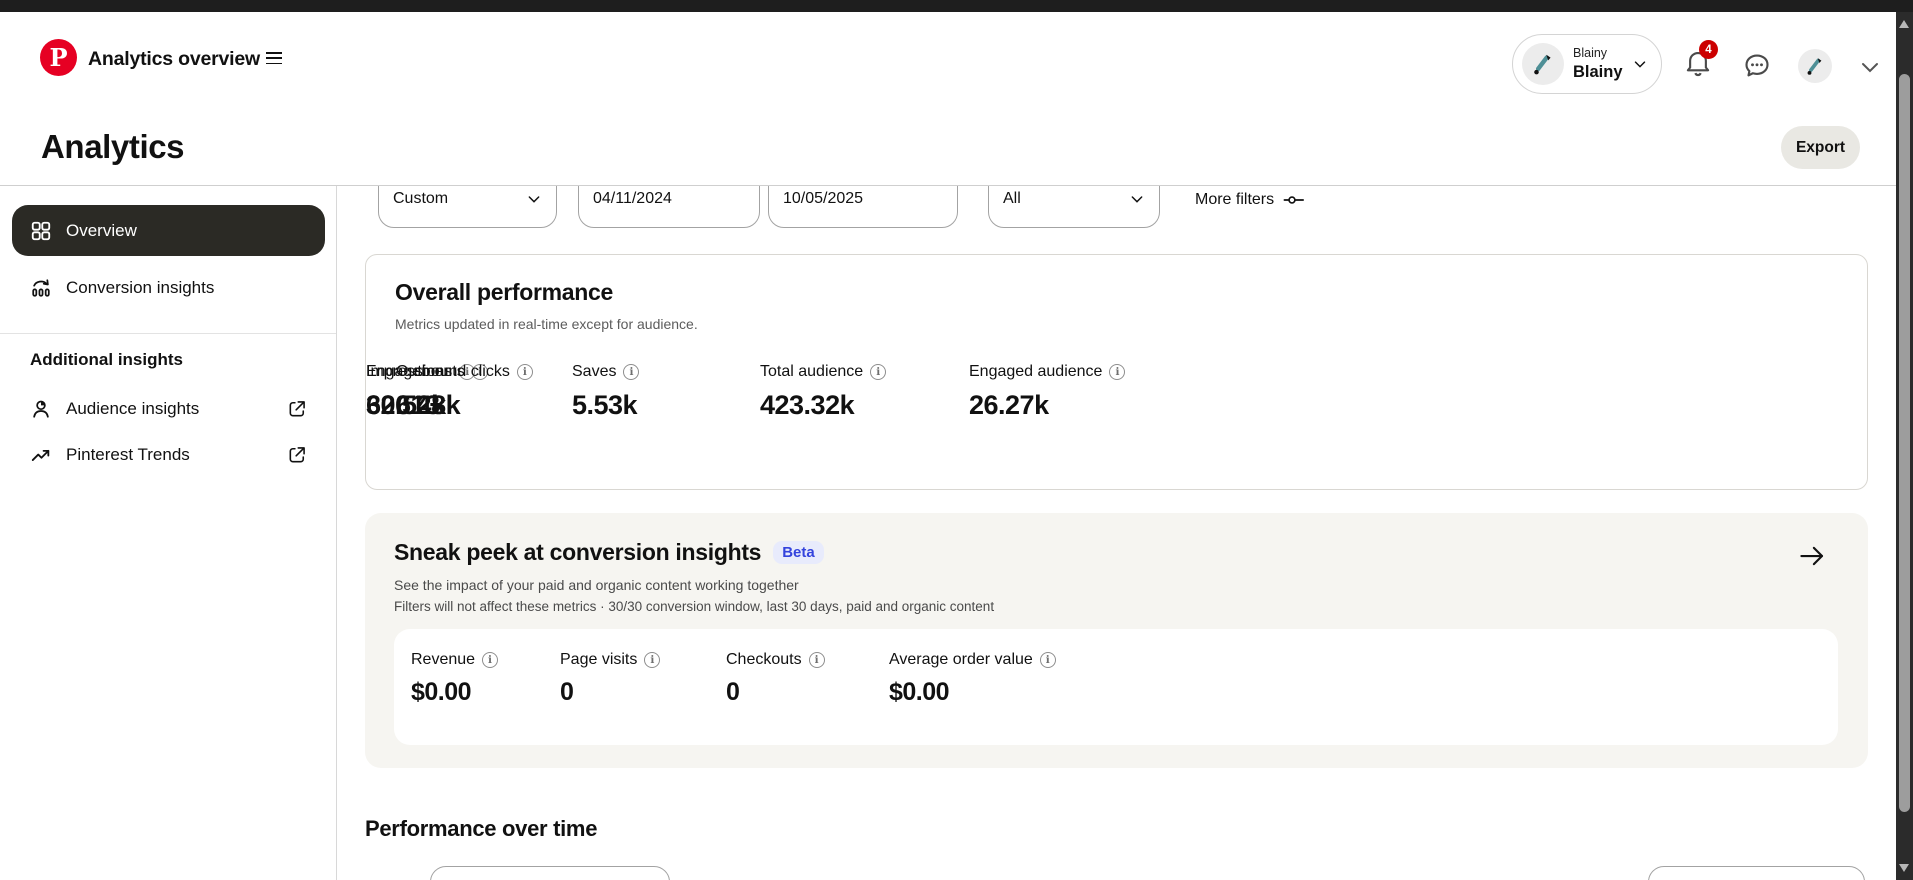 The height and width of the screenshot is (880, 1913). I want to click on sidebar-item-overview: Overview, so click(168, 230).